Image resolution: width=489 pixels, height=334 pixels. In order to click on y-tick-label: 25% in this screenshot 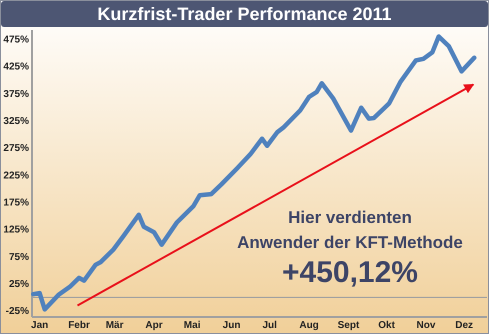, I will do `click(19, 284)`.